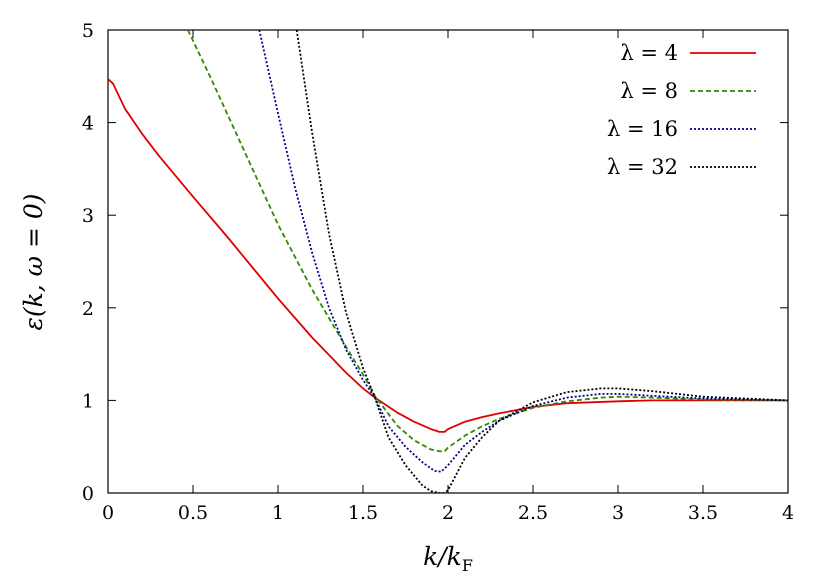 Image resolution: width=831 pixels, height=583 pixels. I want to click on legend-label: λ = 8, so click(649, 91).